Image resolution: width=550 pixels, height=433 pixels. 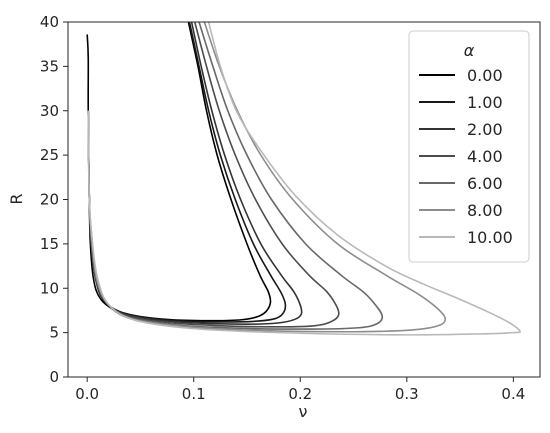 I want to click on legend-items: 0.00 1.00 2.00 4.00 6.00 8.00 10.00, so click(x=466, y=156).